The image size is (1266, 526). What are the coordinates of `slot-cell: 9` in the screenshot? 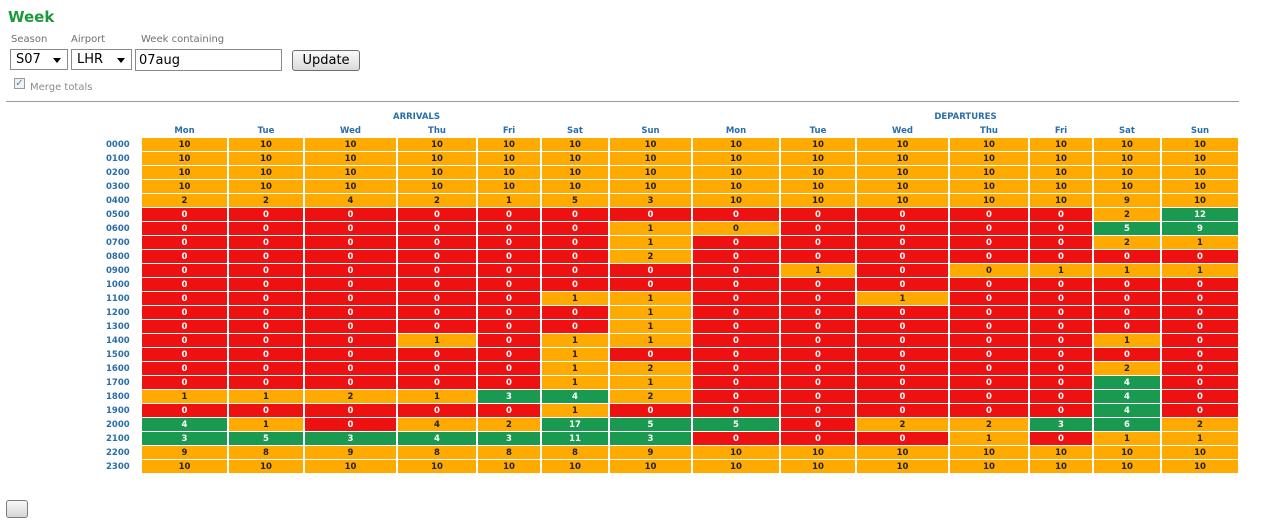 It's located at (650, 452).